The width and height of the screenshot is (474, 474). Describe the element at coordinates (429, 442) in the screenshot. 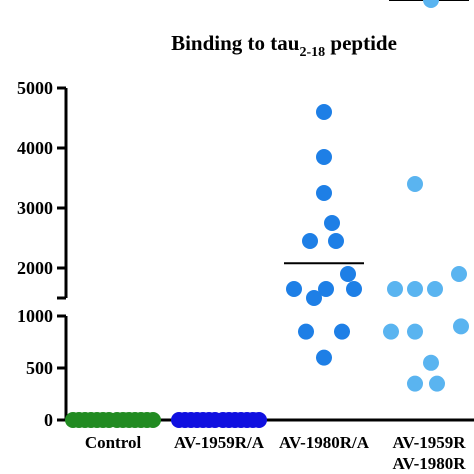

I see `x-category-label: AV-1959R` at that location.